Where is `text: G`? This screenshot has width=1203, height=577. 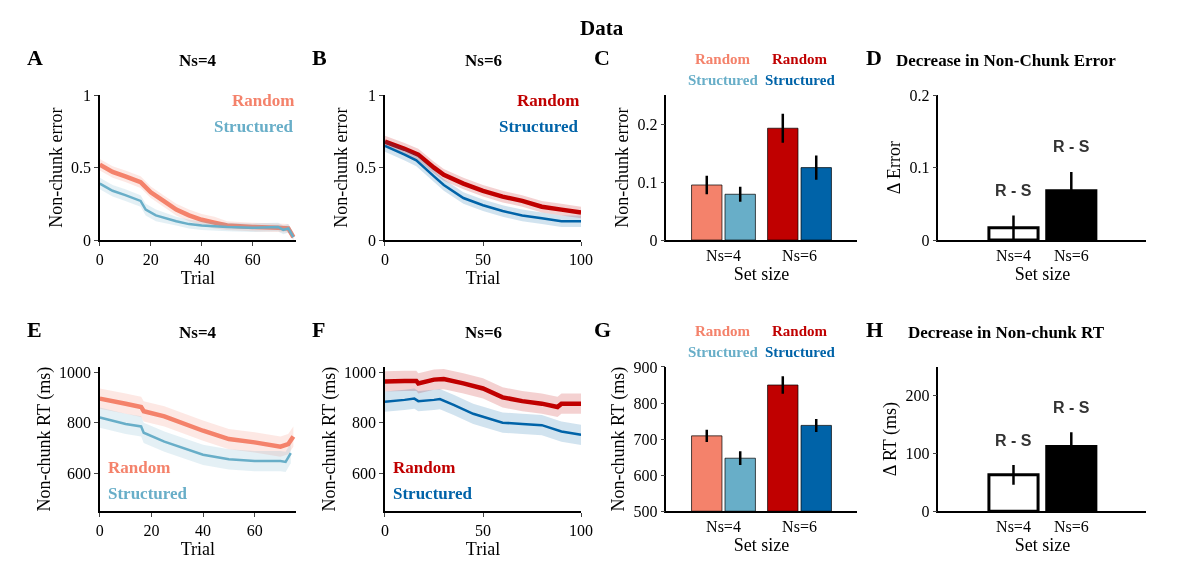
text: G is located at coordinates (603, 329).